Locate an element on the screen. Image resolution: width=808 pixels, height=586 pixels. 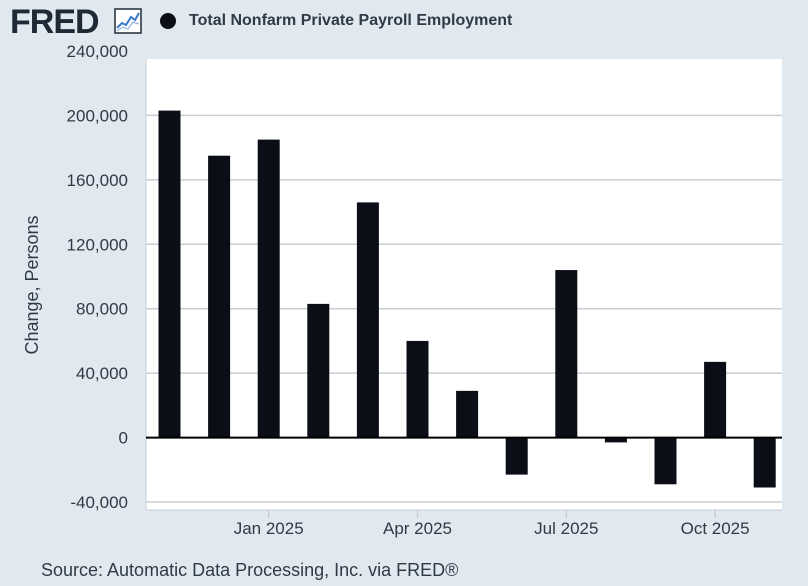
y-tick-label: 240,000 is located at coordinates (97, 51).